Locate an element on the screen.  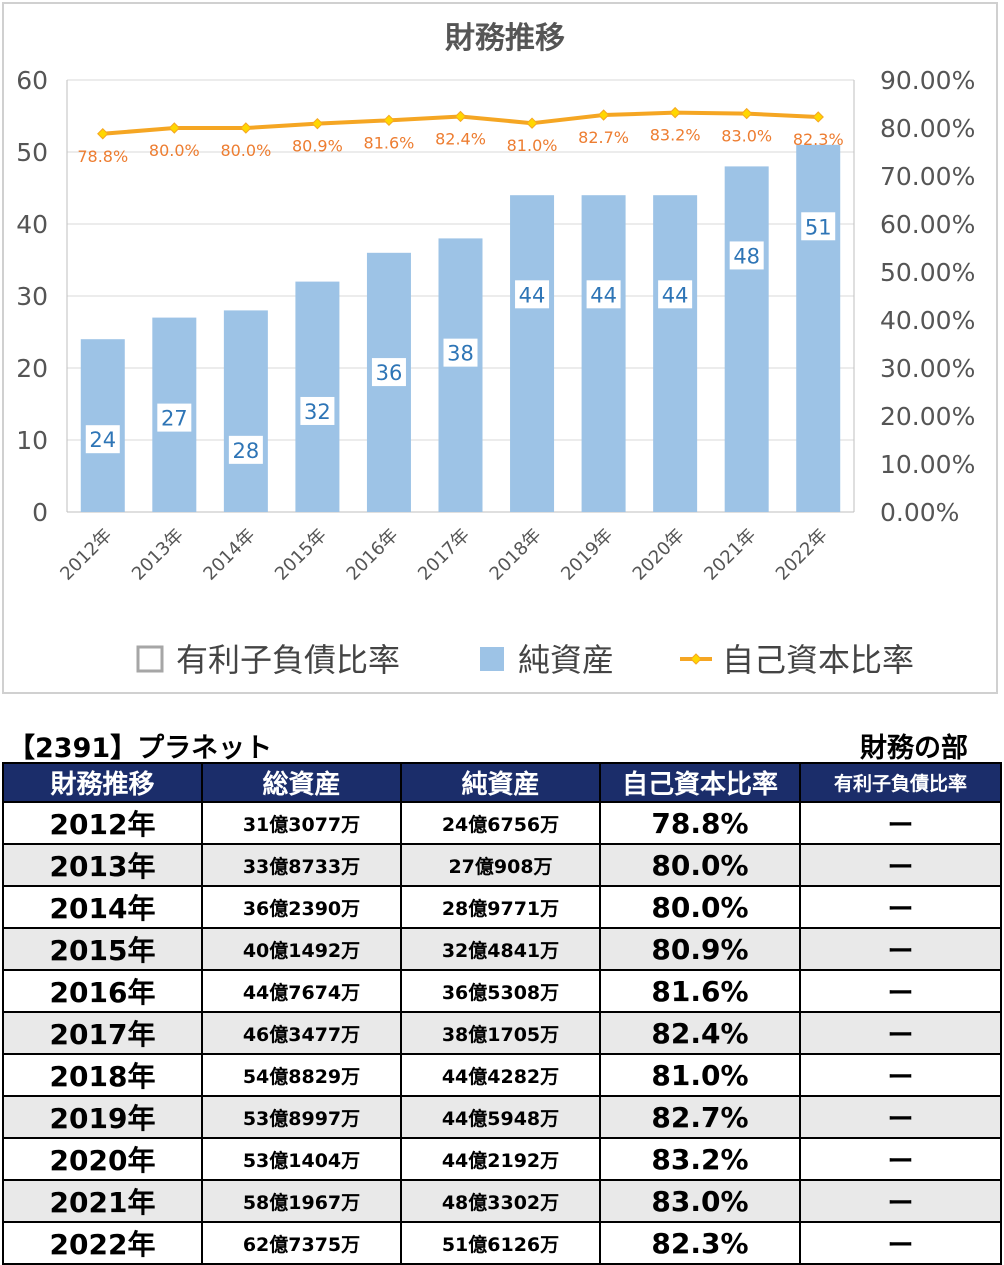
legend-label-net-assets: 純資産 is located at coordinates (566, 660).